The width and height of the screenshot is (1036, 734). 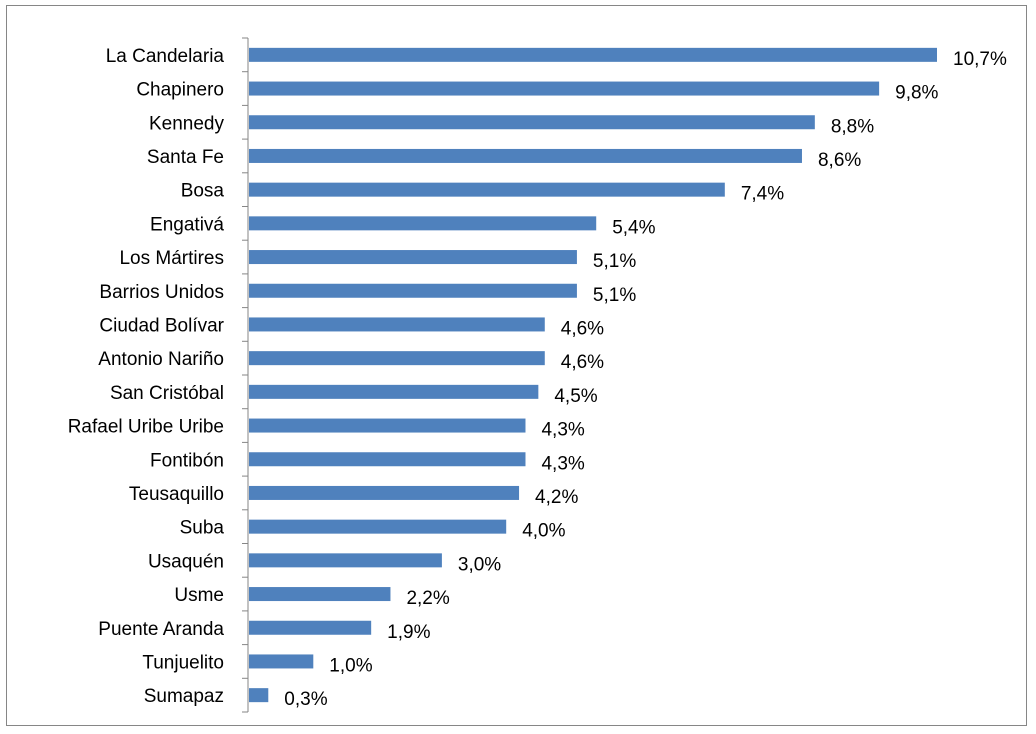 What do you see at coordinates (187, 123) in the screenshot?
I see `category-label: Kennedy` at bounding box center [187, 123].